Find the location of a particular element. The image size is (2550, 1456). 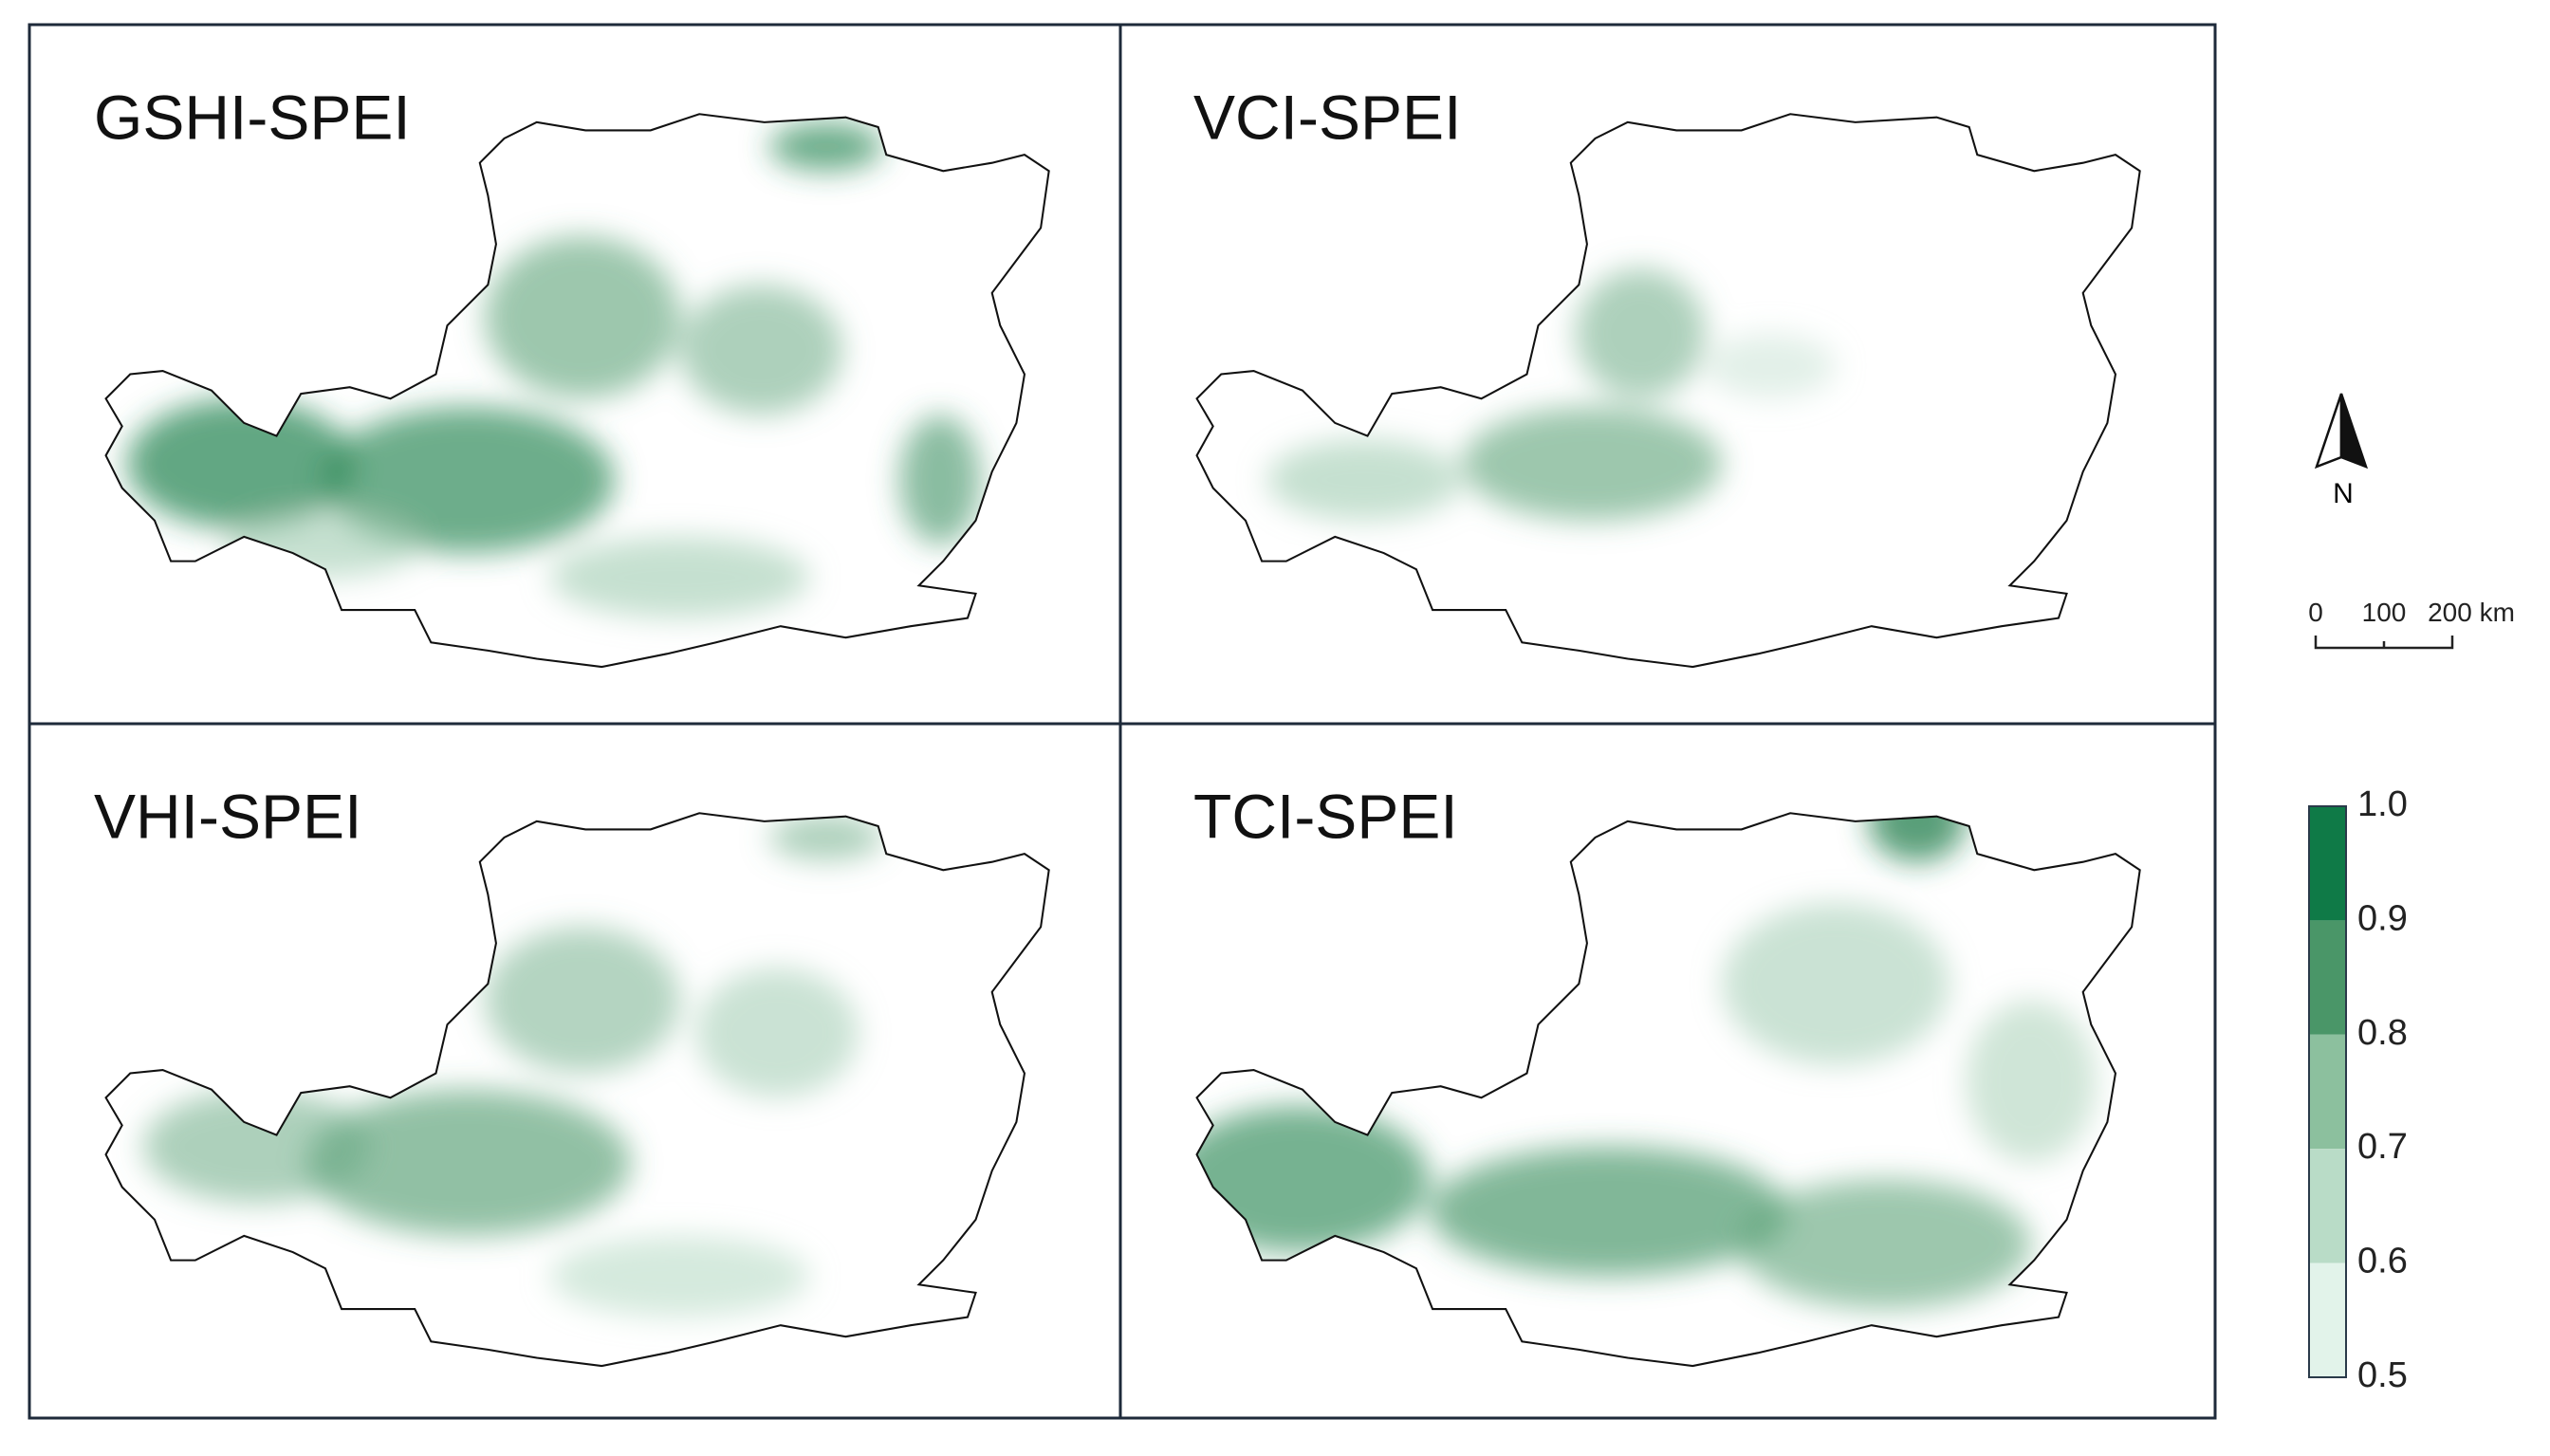

legend-label: 0.5 is located at coordinates (2382, 1375).